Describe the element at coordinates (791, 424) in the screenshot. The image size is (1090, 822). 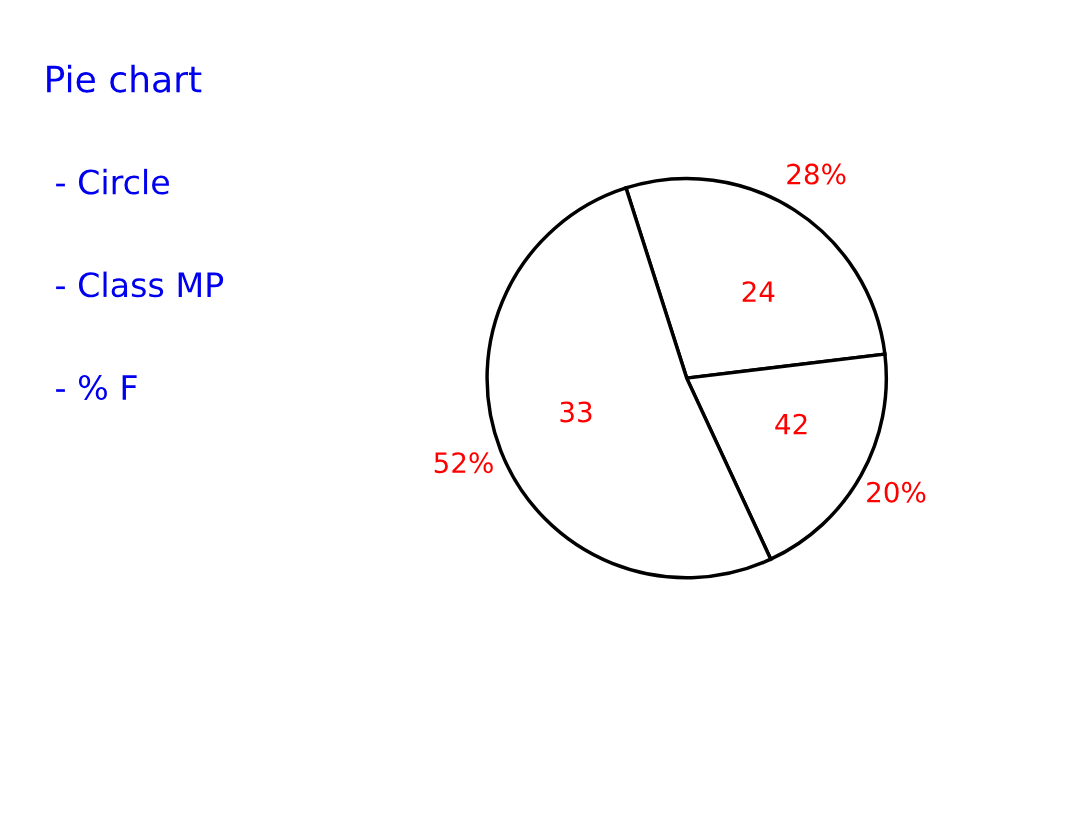
I see `slice-label: 42` at that location.